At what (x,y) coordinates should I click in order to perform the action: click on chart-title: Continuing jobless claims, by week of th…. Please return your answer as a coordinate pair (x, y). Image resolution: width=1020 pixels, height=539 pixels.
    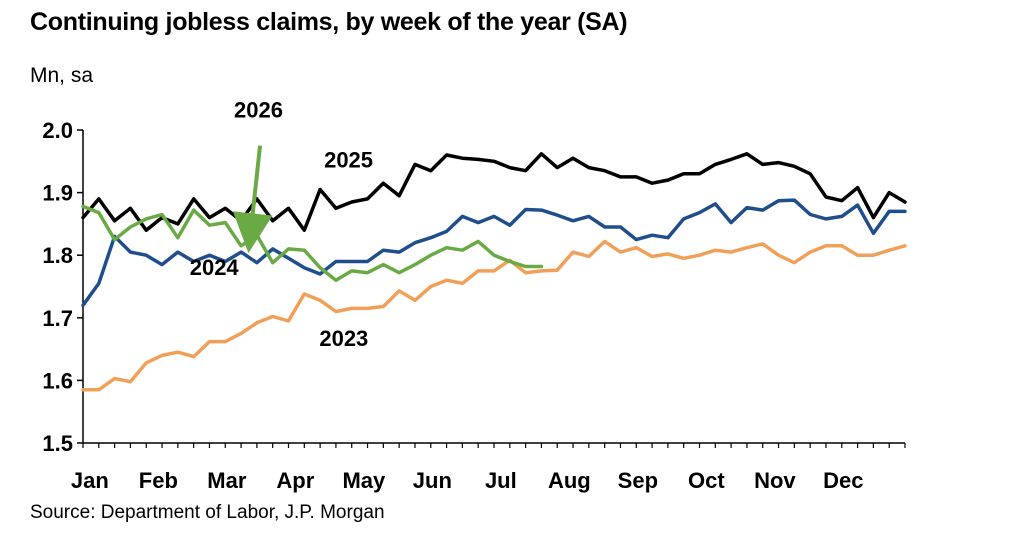
    Looking at the image, I should click on (329, 22).